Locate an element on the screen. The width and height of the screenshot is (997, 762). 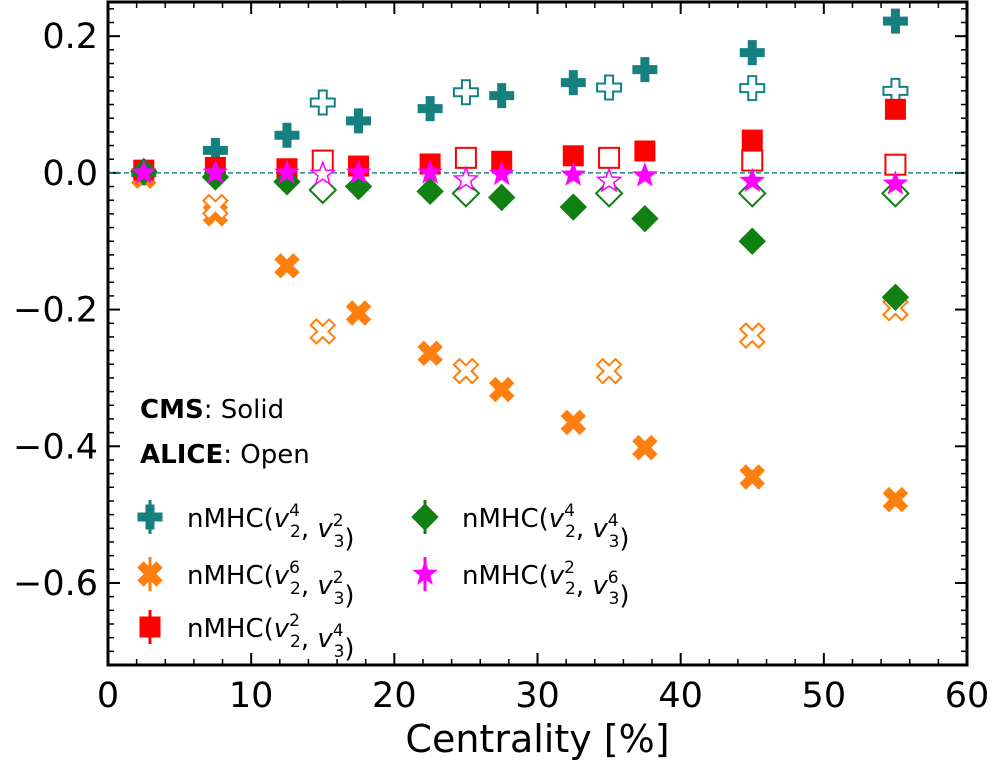
annotation-bold: ALICE is located at coordinates (181, 455).